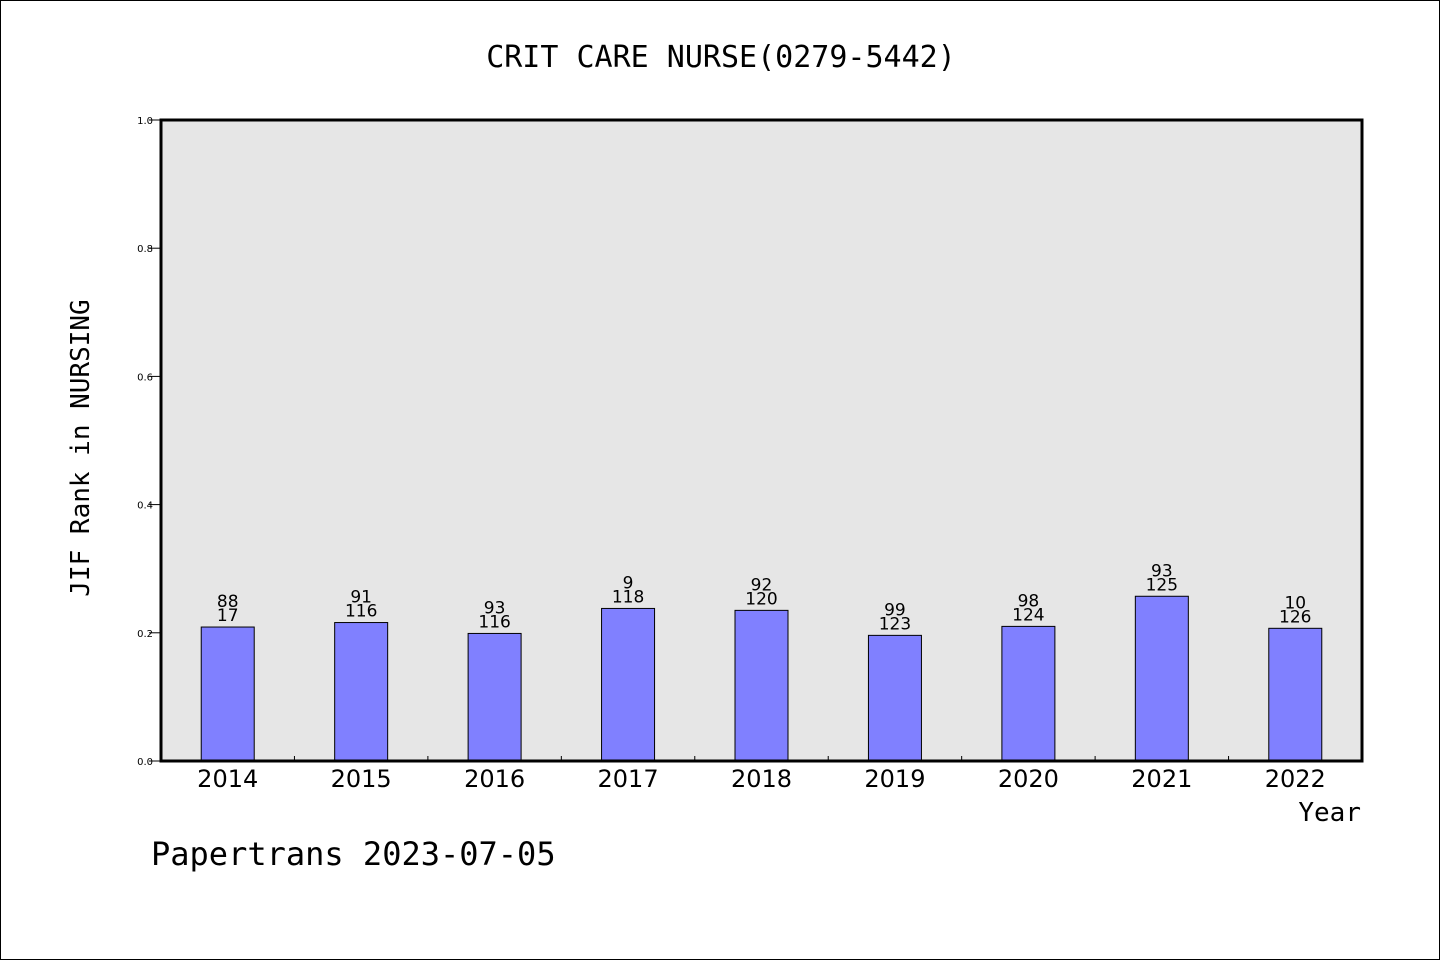 The image size is (1440, 960). I want to click on bar-total-label: 125, so click(1162, 585).